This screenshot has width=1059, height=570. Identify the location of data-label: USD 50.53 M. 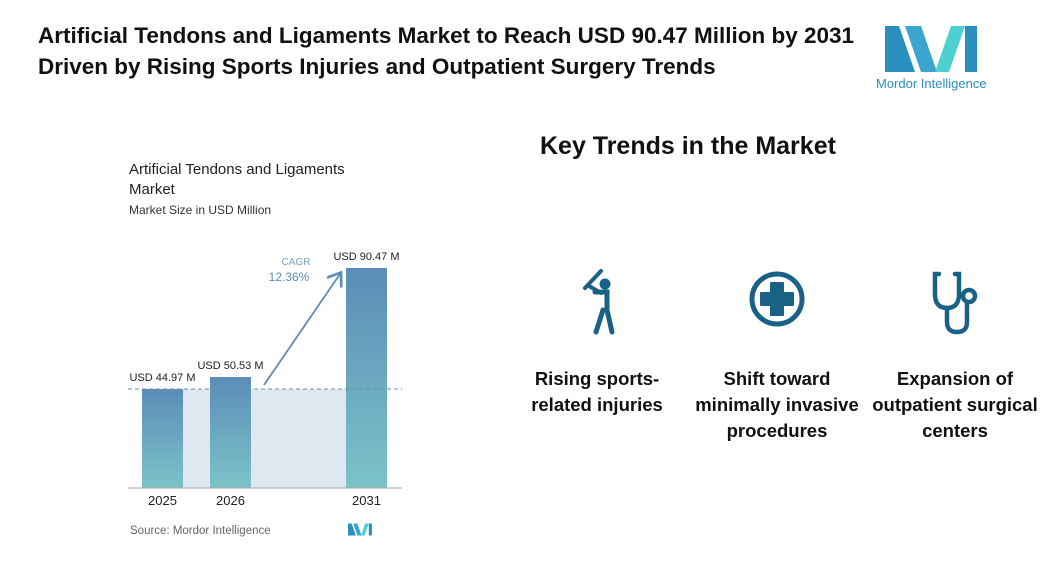
(230, 366).